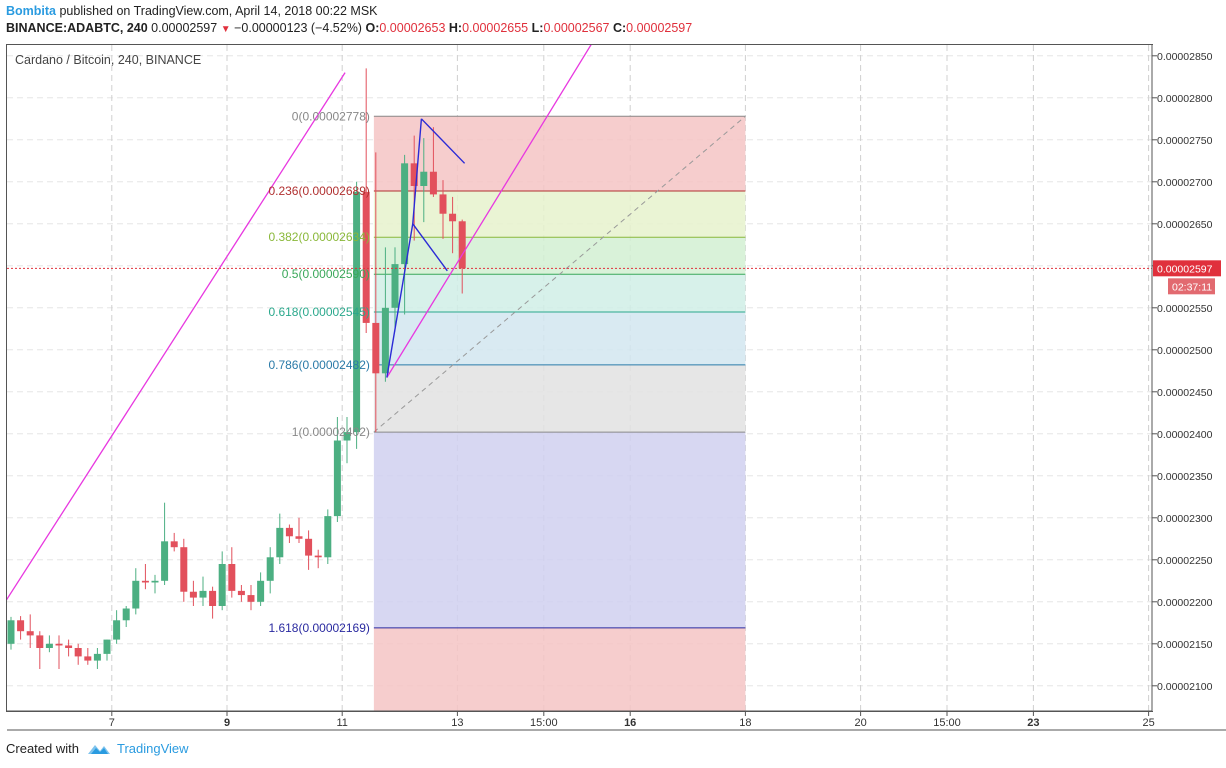 This screenshot has height=768, width=1226. Describe the element at coordinates (77, 28) in the screenshot. I see `symbol-name: BINANCE:ADABTC, 240` at that location.